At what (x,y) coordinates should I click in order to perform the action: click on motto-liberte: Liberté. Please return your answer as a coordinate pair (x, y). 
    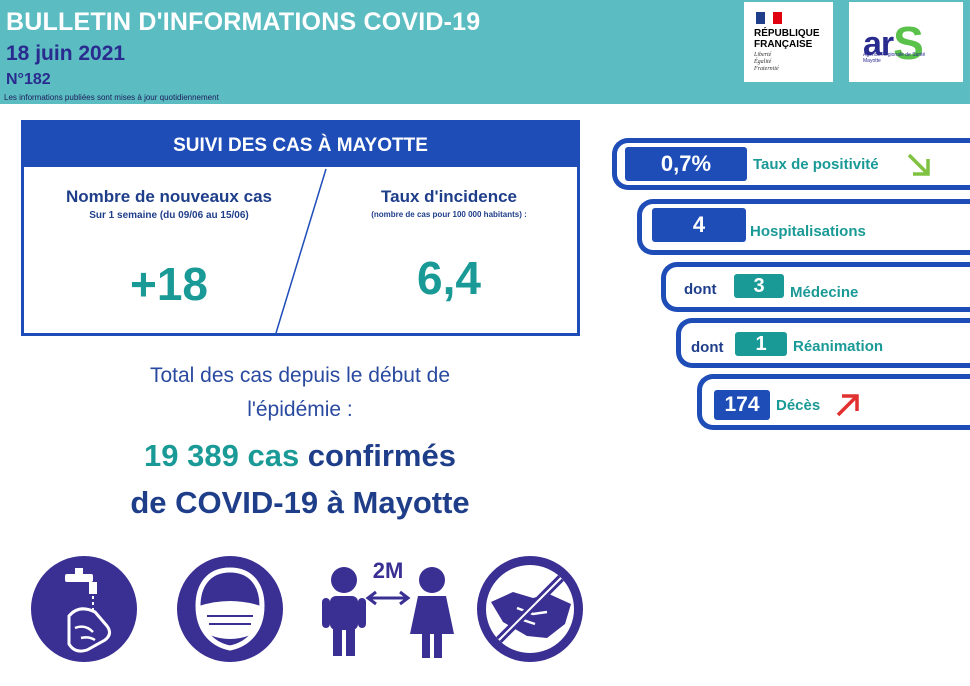
    Looking at the image, I should click on (763, 55).